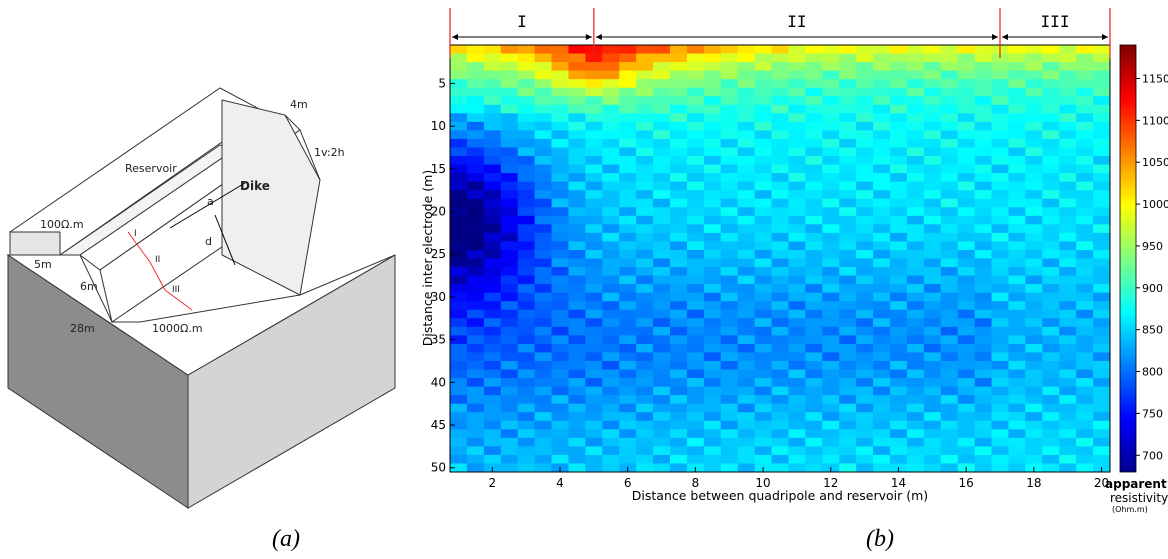 This screenshot has height=559, width=1168. I want to click on colorbar-tick-label: 850, so click(1152, 330).